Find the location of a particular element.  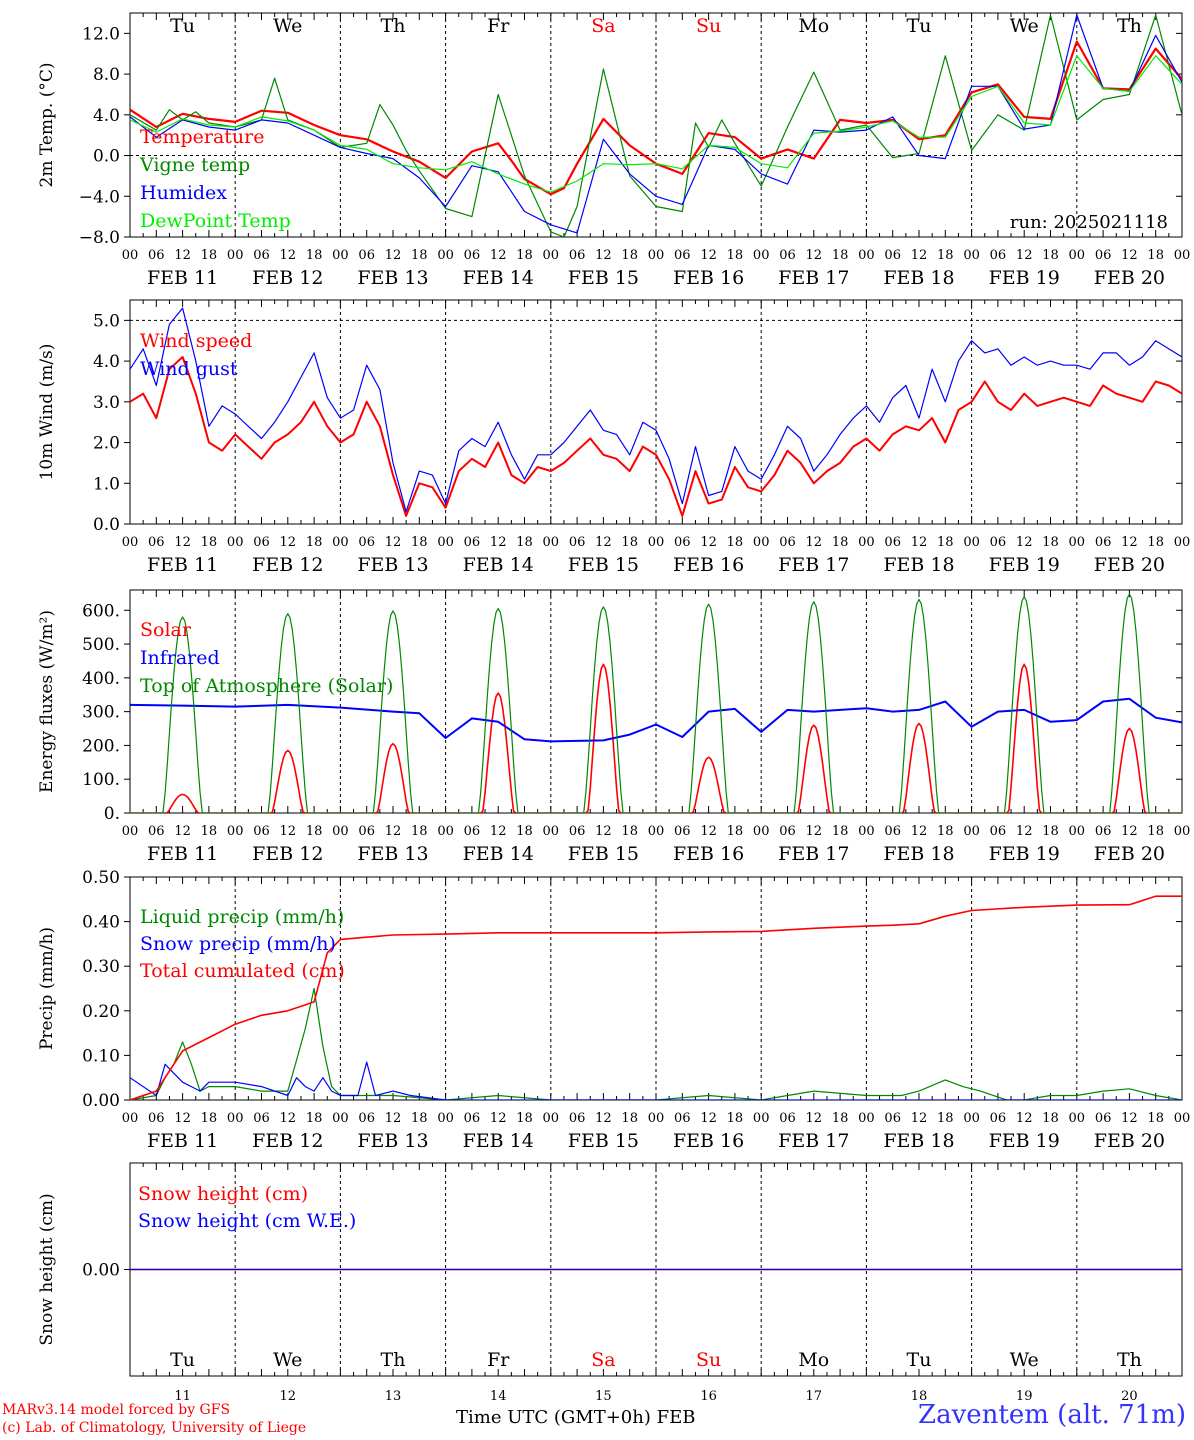

date-label: FEB 19 is located at coordinates (1024, 565).